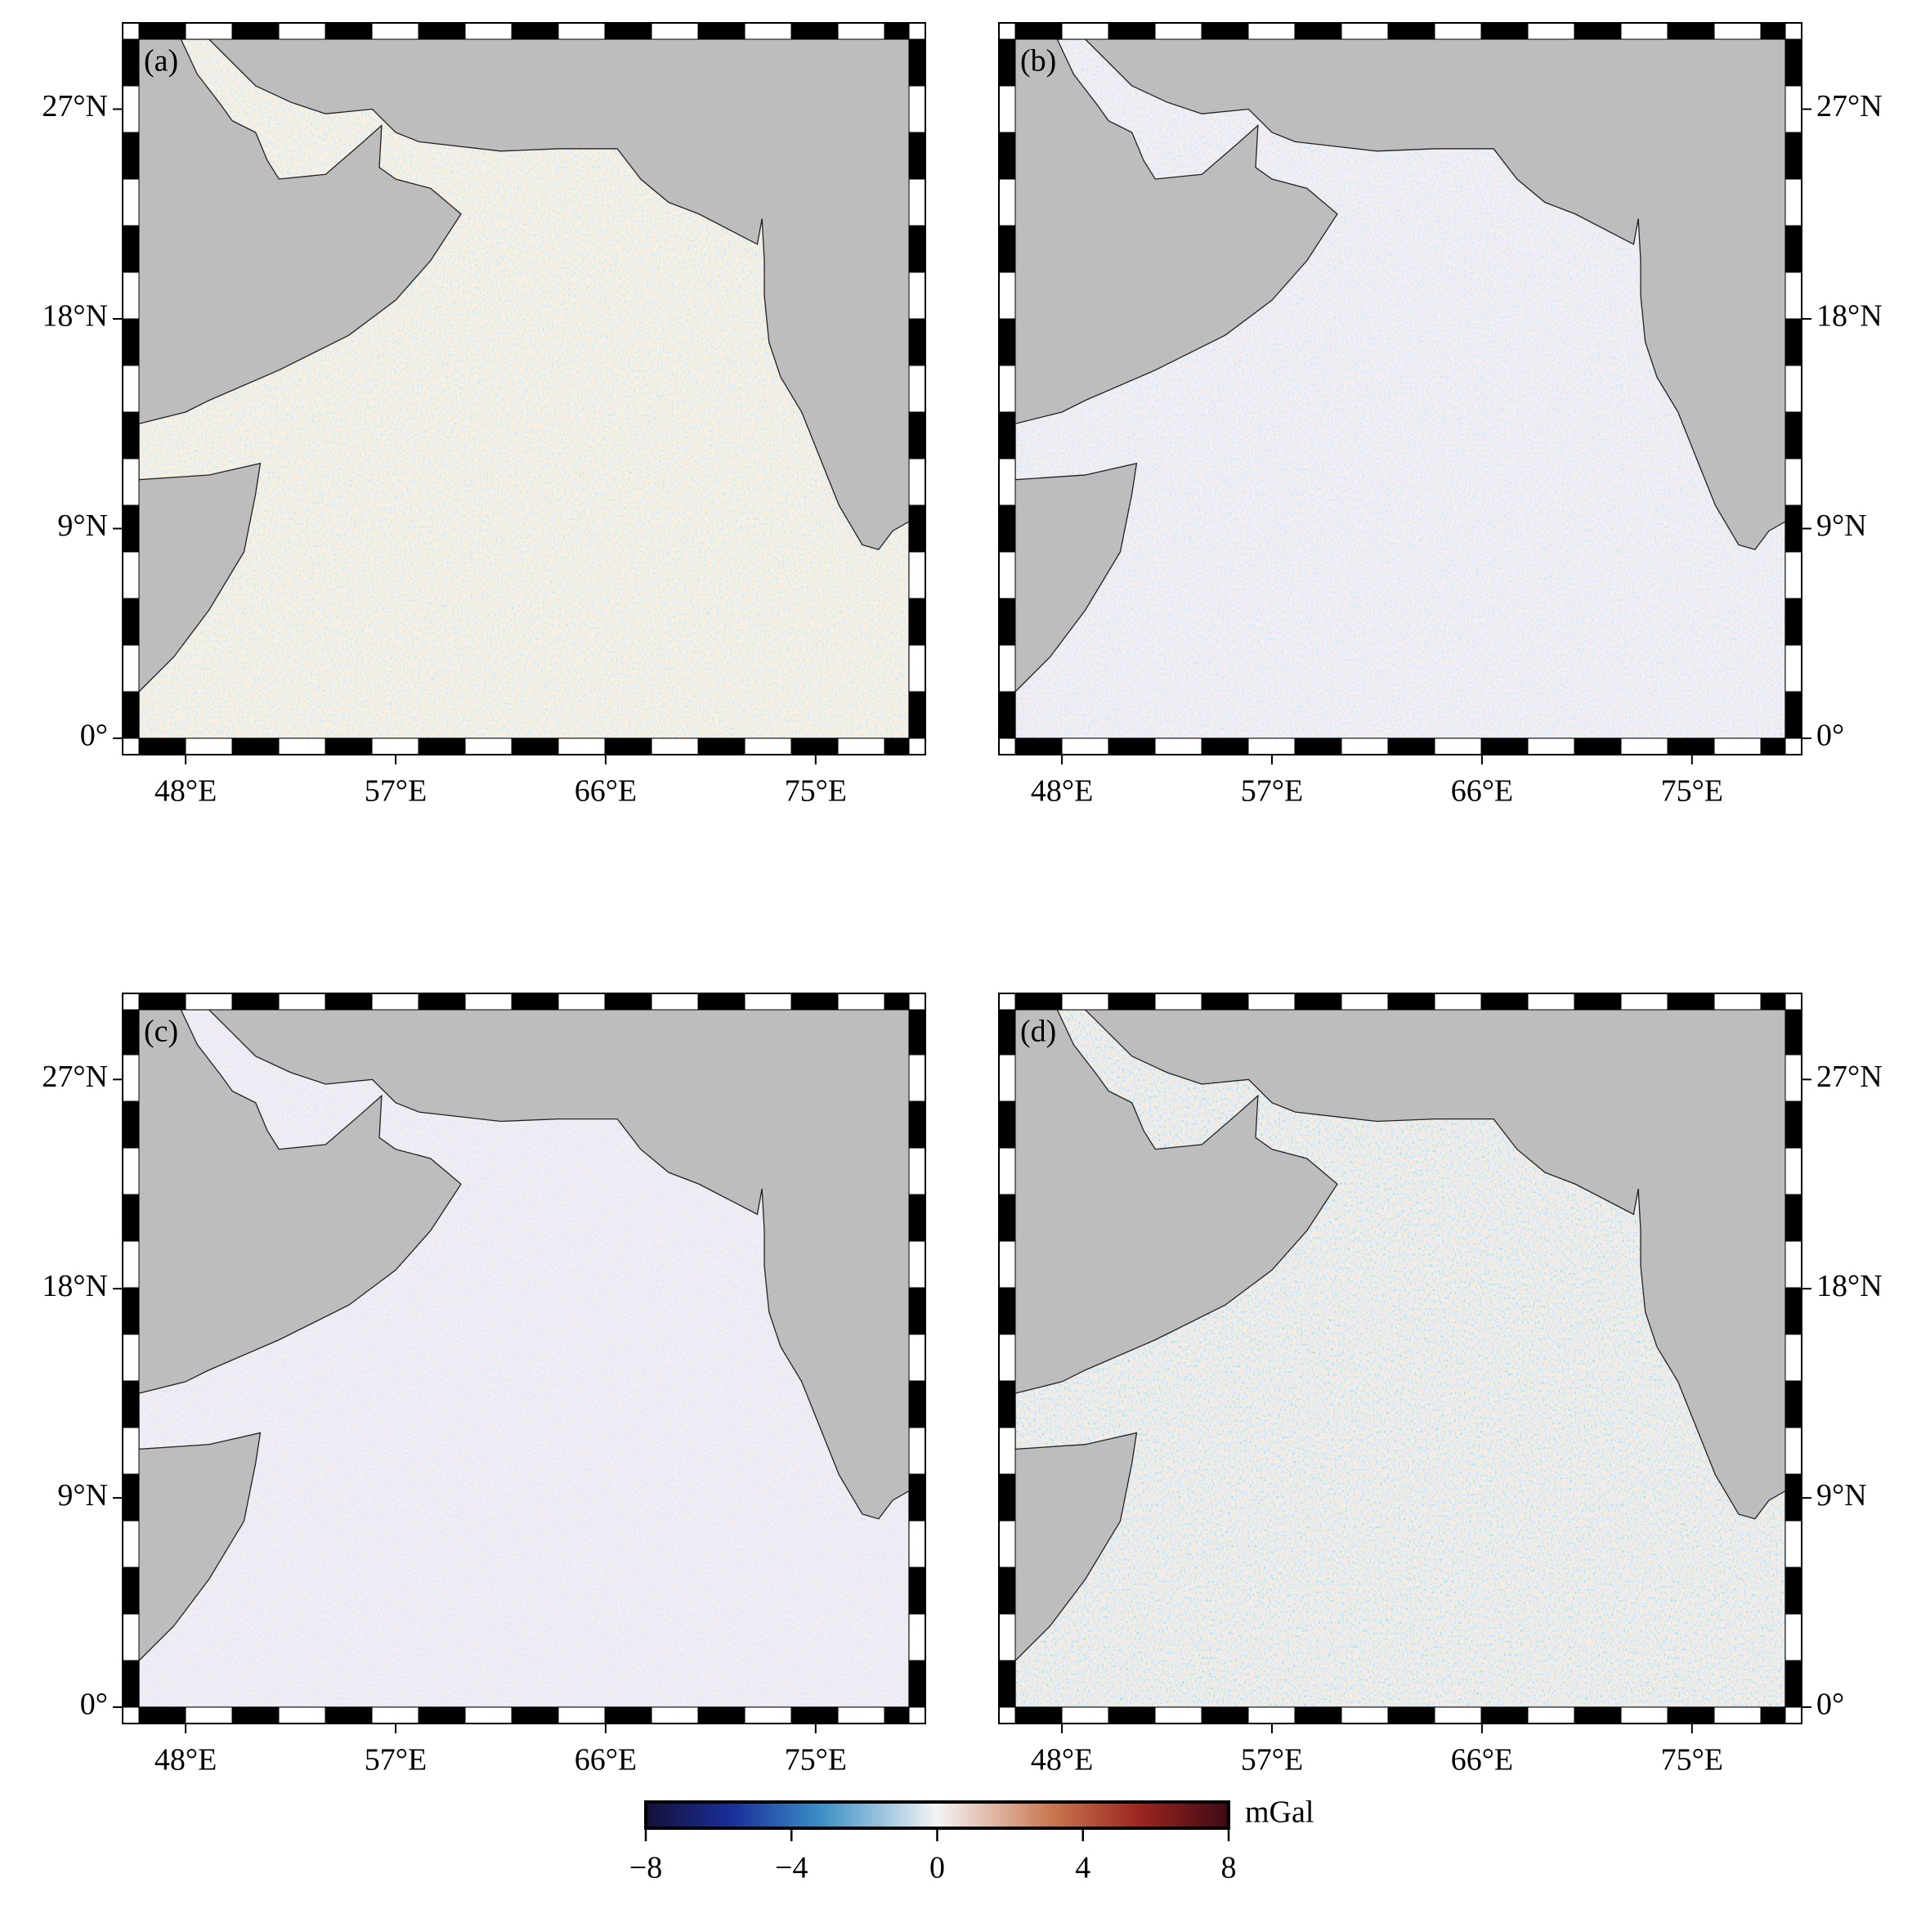  I want to click on y-tick-label: 9°N, so click(82, 1495).